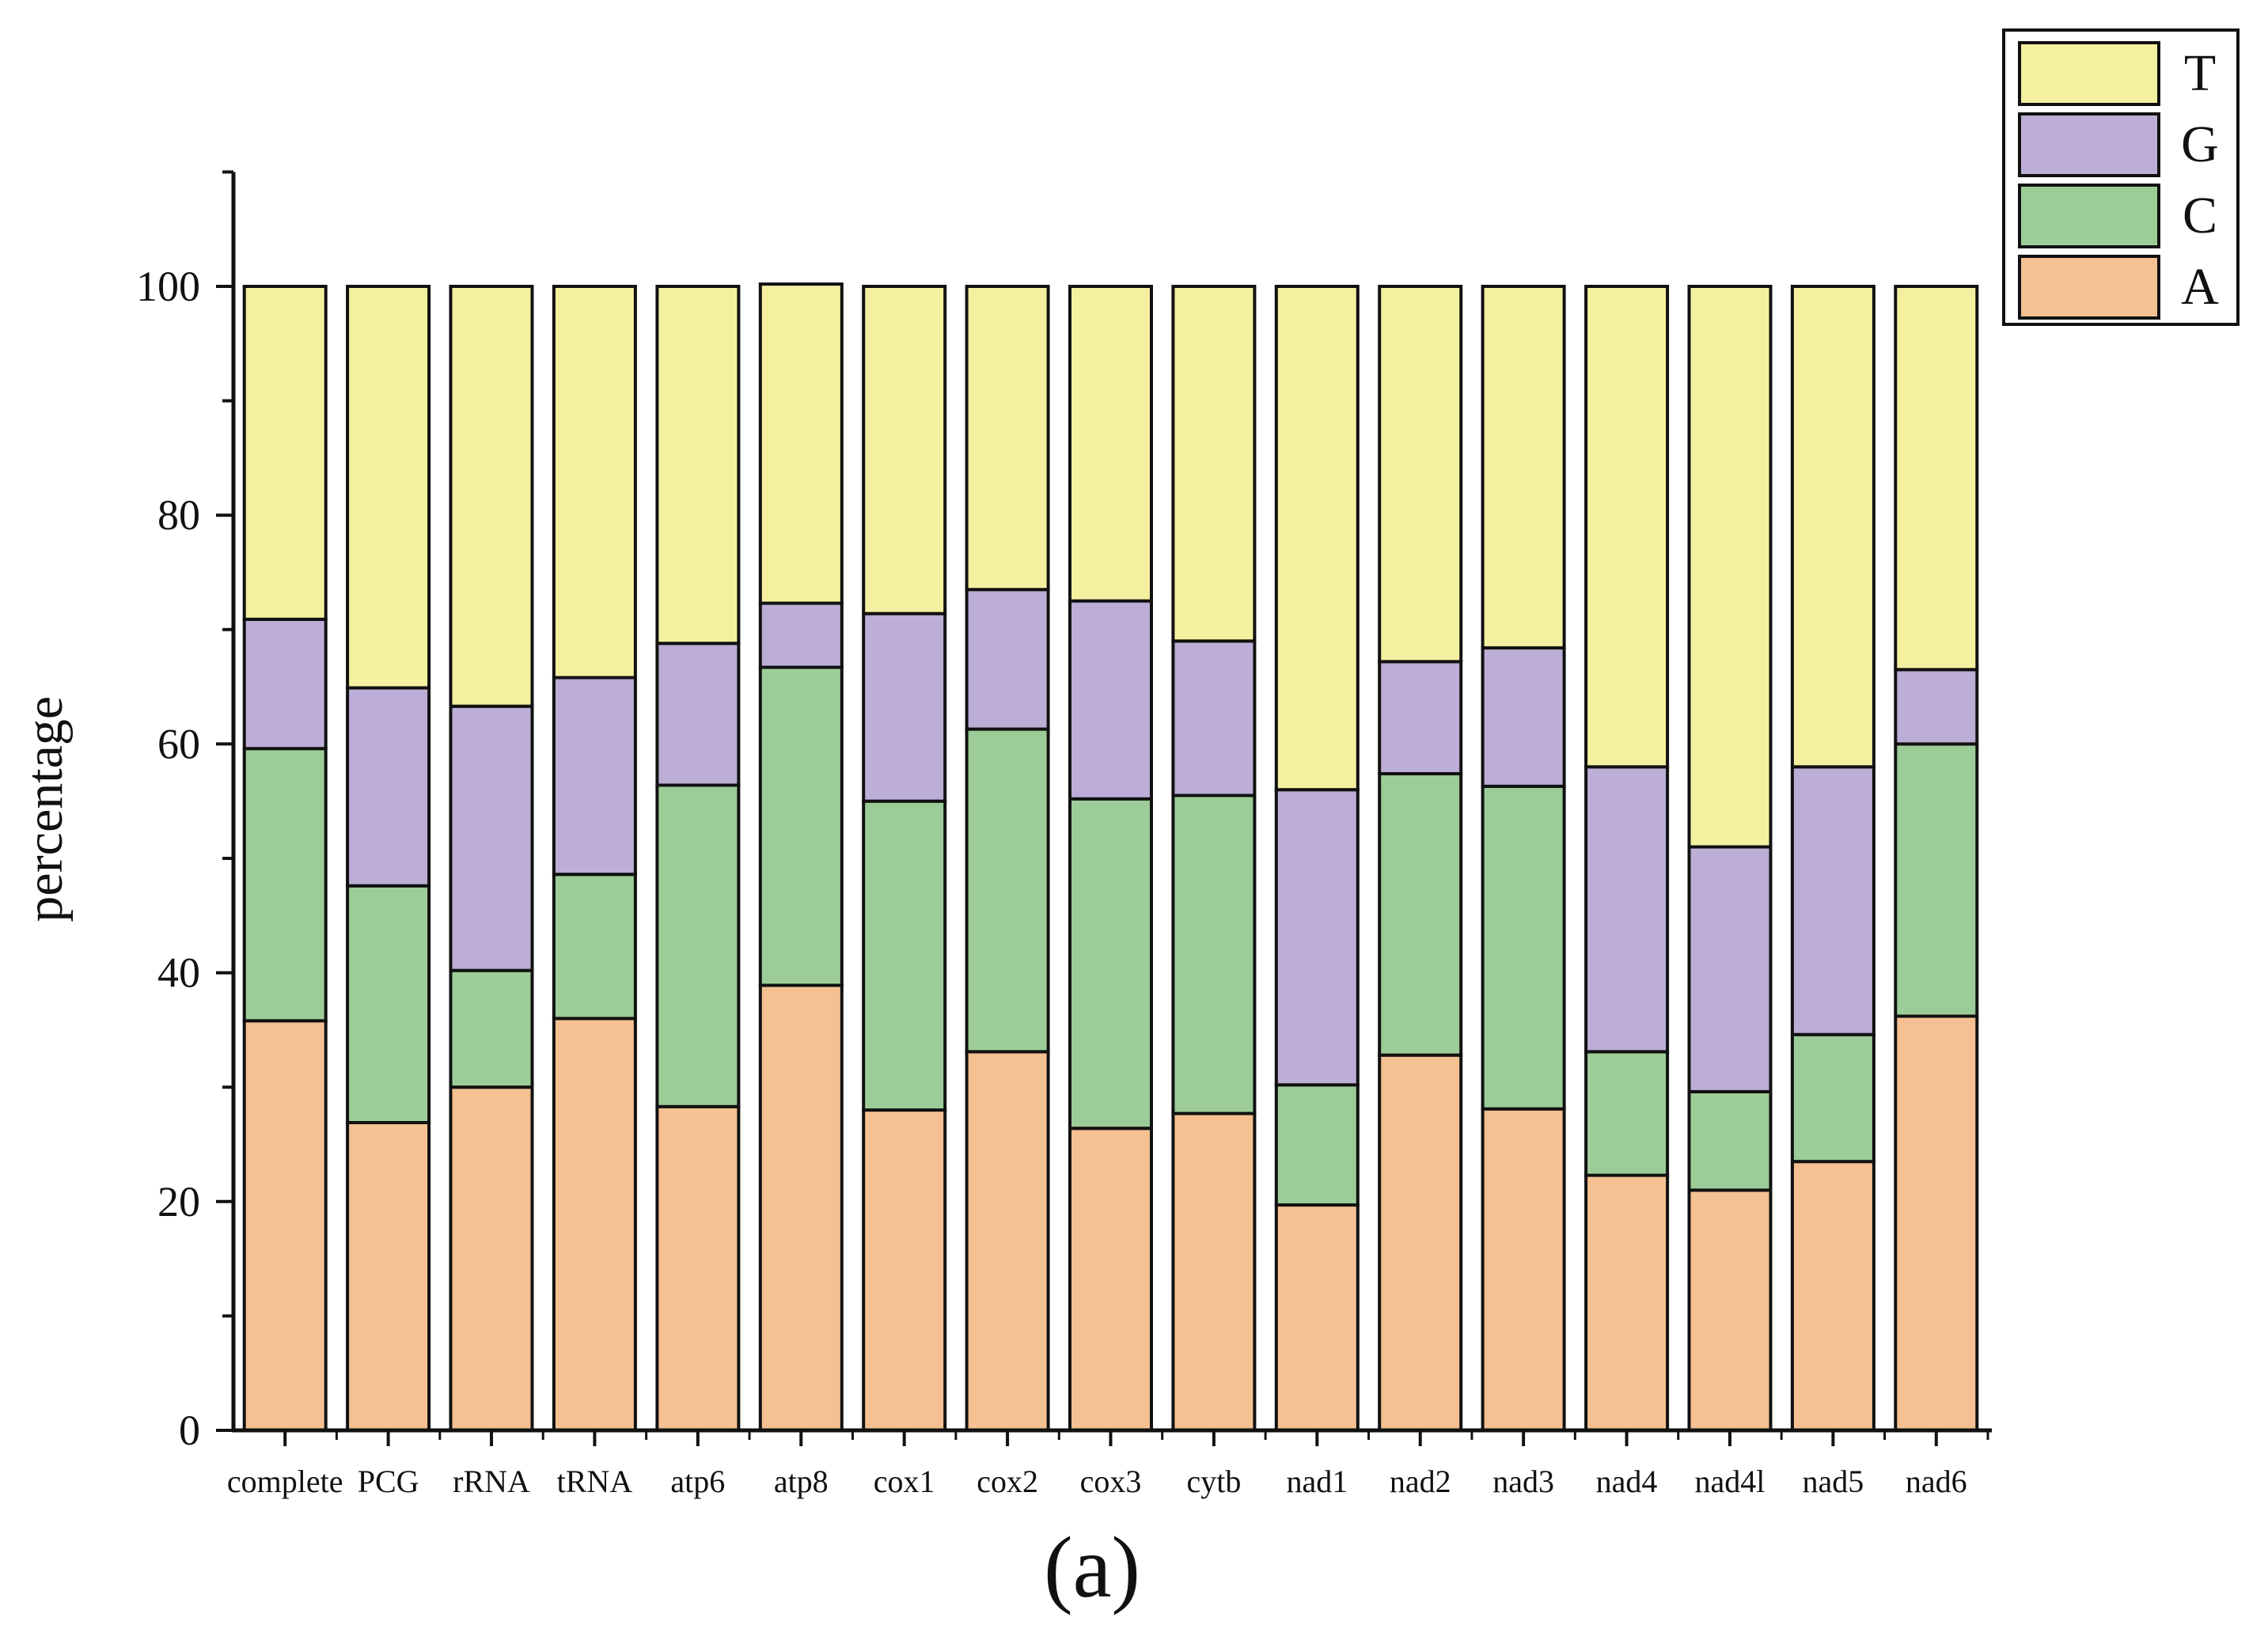 The width and height of the screenshot is (2268, 1640). I want to click on x-tick-label-nad3: nad3, so click(1523, 1481).